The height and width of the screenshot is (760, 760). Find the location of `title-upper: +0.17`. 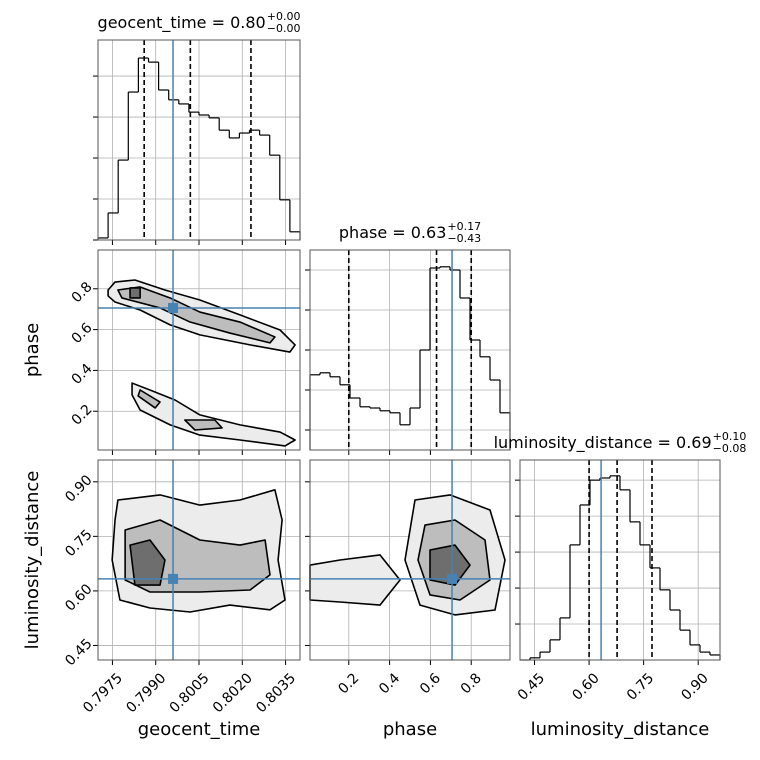

title-upper: +0.17 is located at coordinates (464, 226).